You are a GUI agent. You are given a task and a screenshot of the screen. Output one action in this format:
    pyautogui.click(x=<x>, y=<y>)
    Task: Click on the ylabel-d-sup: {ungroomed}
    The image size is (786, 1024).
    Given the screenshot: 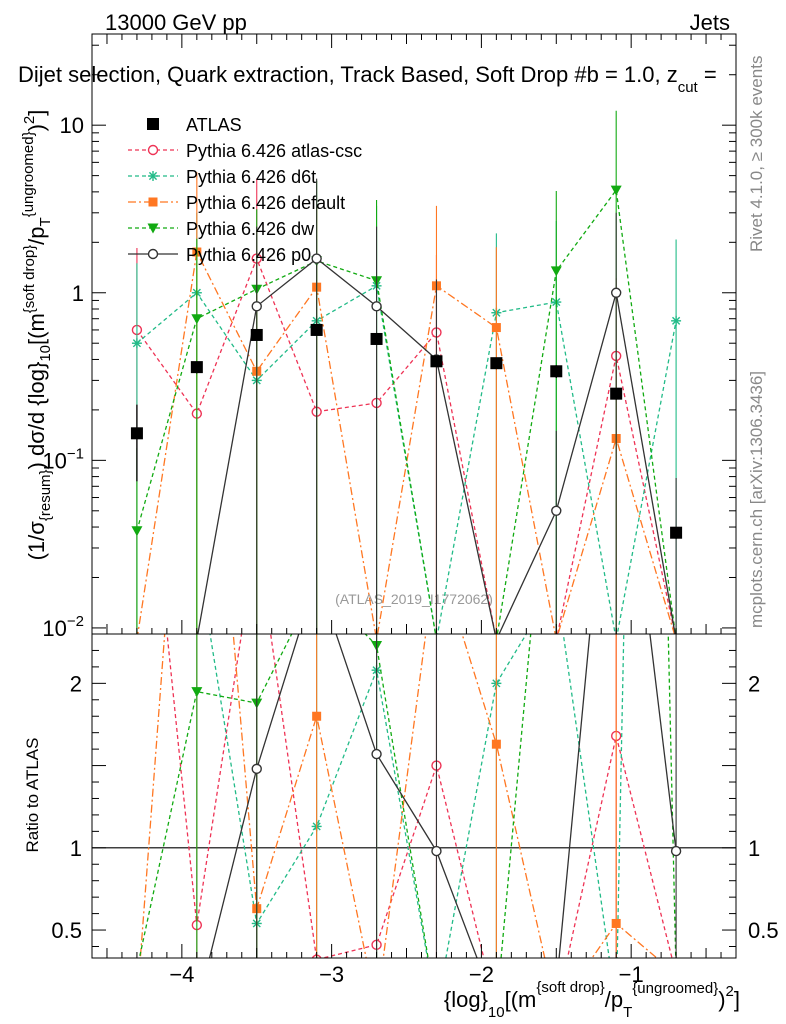 What is the action you would take?
    pyautogui.click(x=28, y=174)
    